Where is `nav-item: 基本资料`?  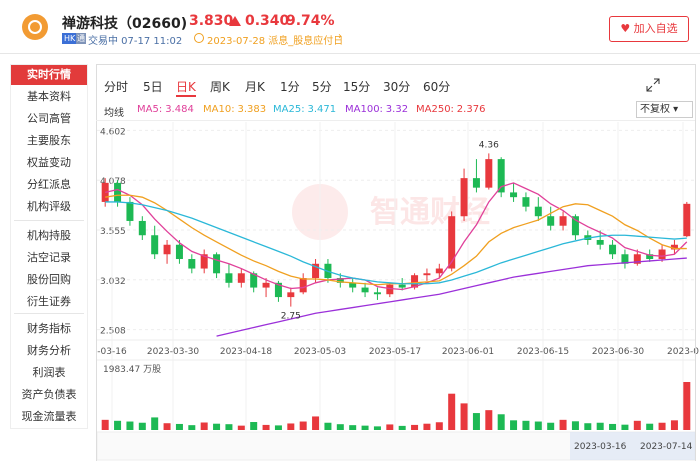
nav-item: 基本资料 is located at coordinates (49, 96).